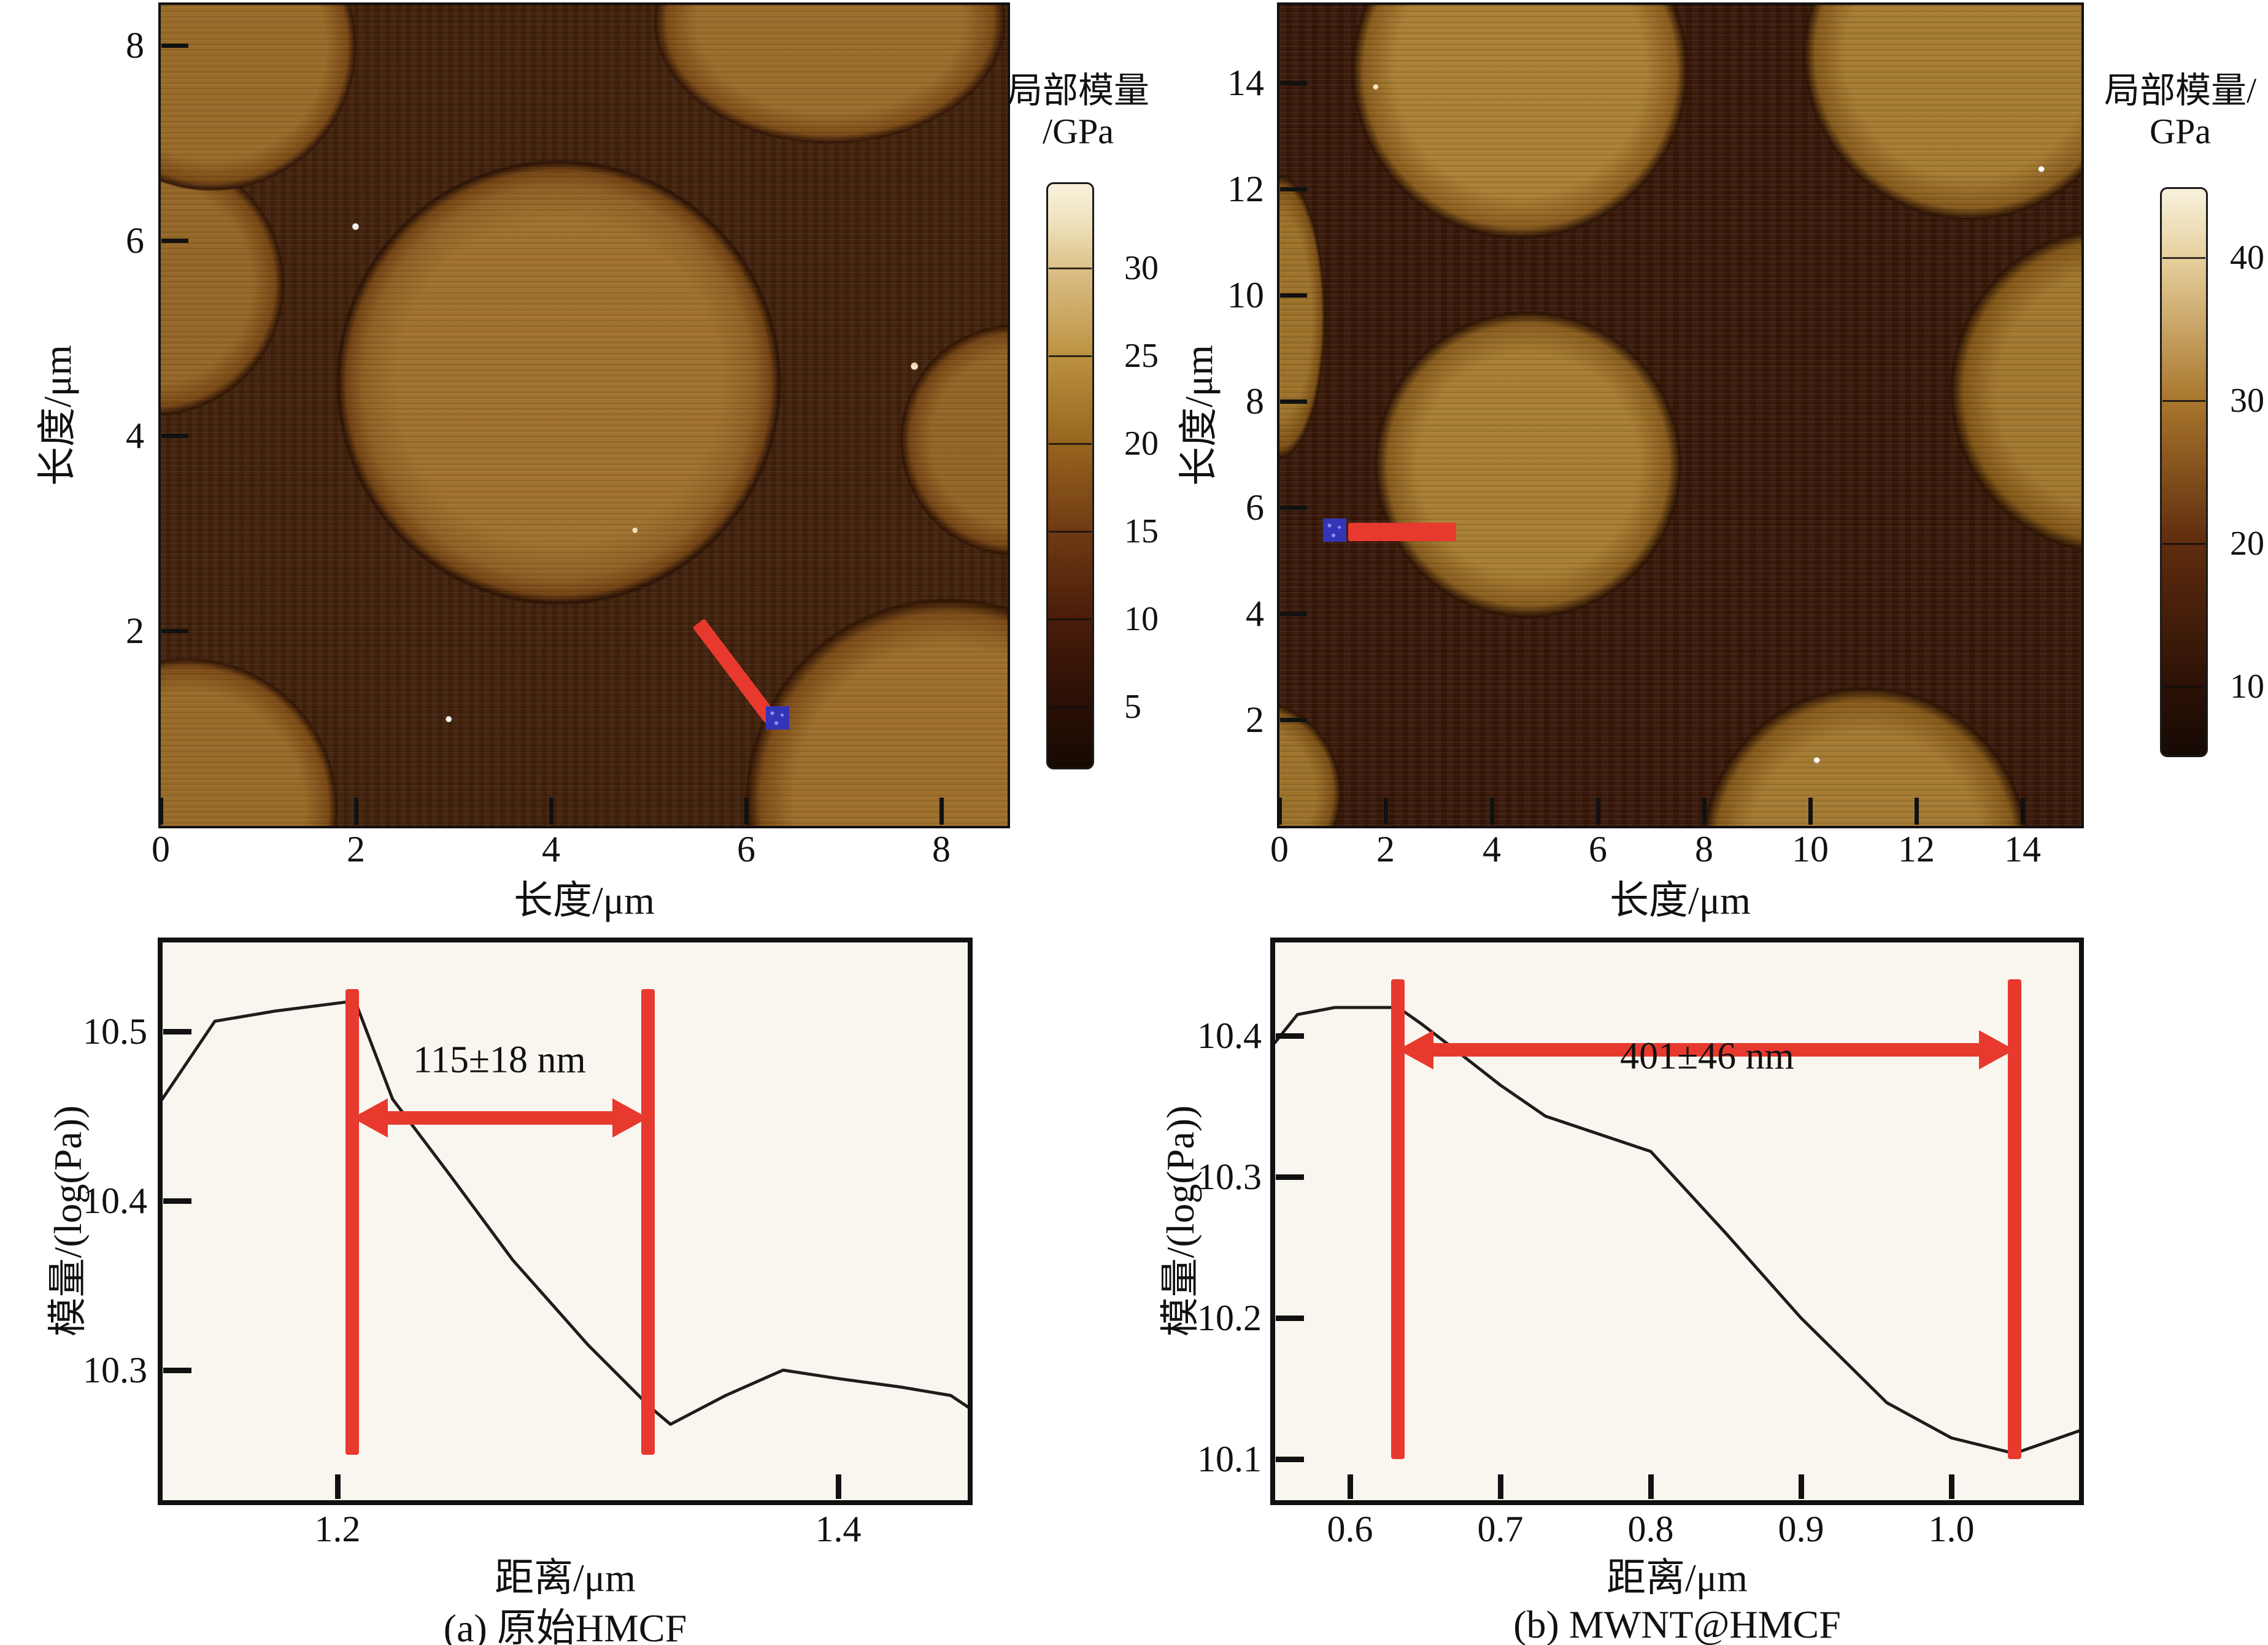  What do you see at coordinates (1704, 849) in the screenshot?
I see `map-b-x-tick-label: 8` at bounding box center [1704, 849].